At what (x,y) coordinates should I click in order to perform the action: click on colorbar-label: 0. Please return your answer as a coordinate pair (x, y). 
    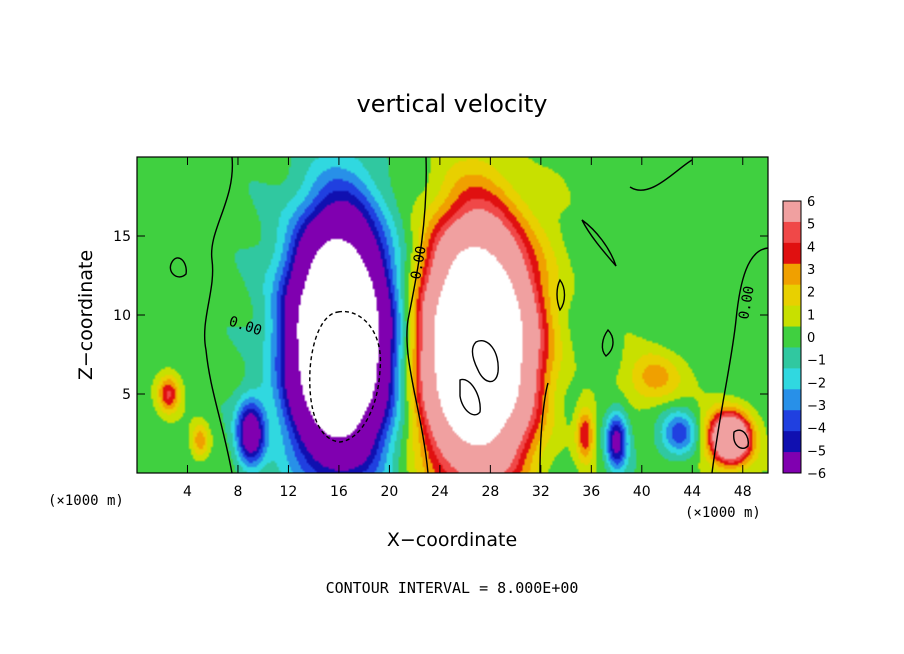
    Looking at the image, I should click on (811, 338).